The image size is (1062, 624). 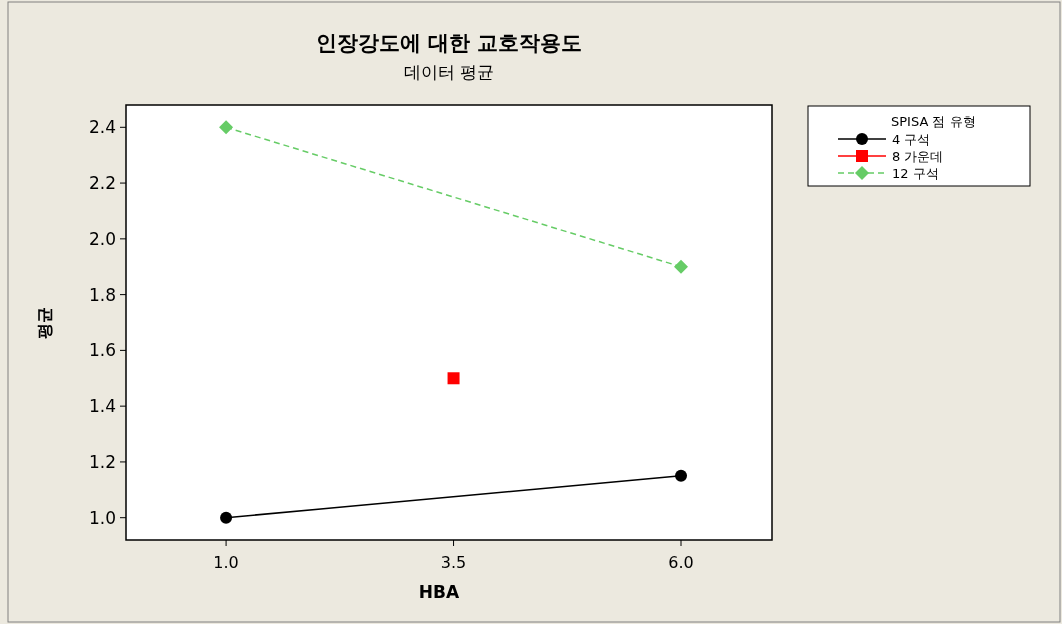 I want to click on x-tick-label: 3.5, so click(x=453, y=562).